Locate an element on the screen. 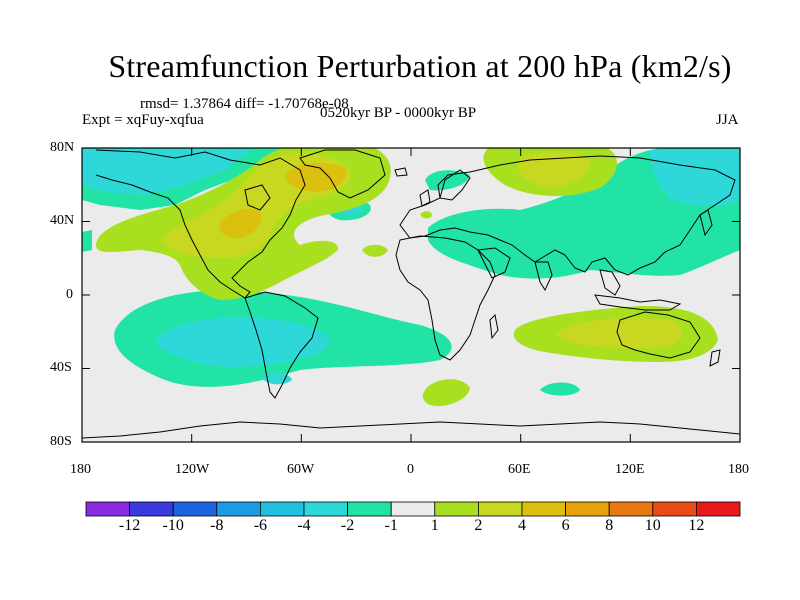  lat-label-40n: 40N is located at coordinates (62, 220).